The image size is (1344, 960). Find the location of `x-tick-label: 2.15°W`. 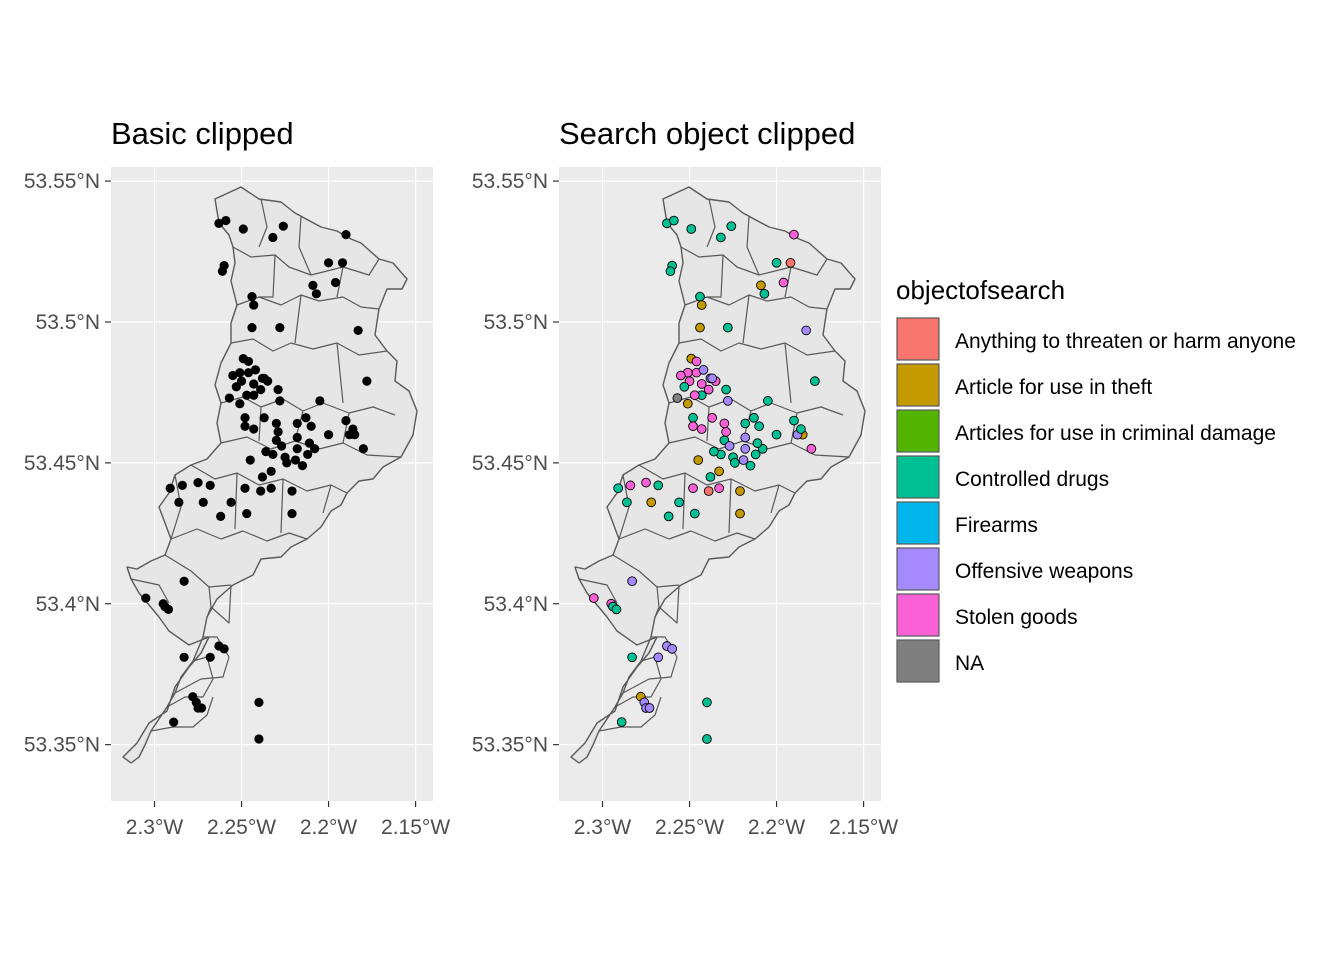

x-tick-label: 2.15°W is located at coordinates (863, 827).